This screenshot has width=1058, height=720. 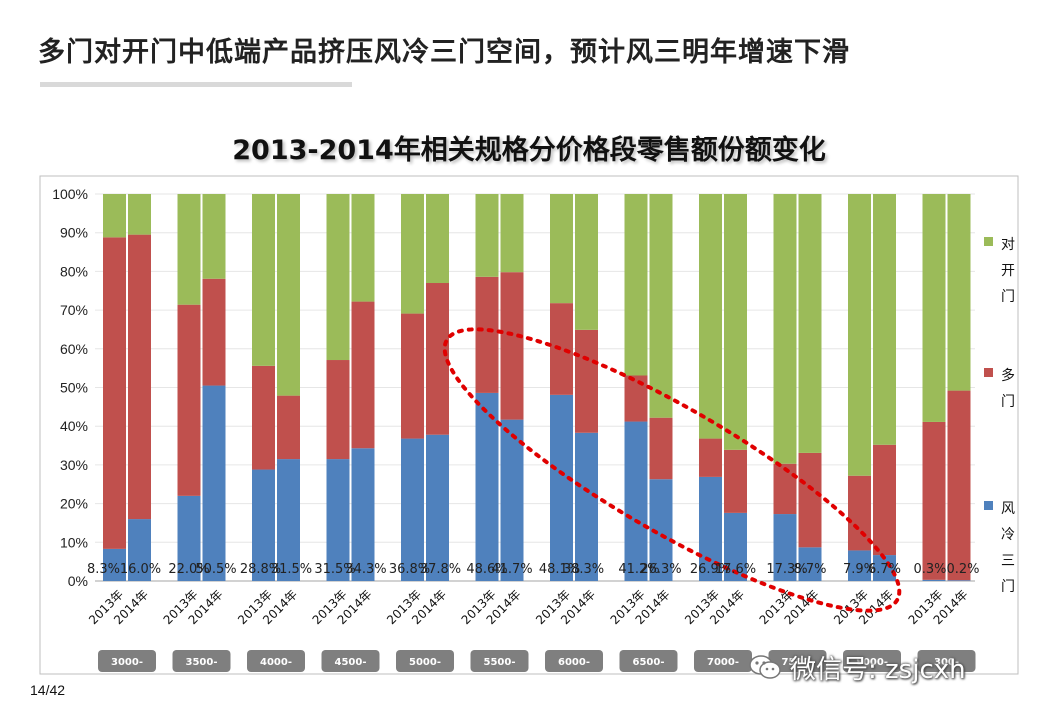 What do you see at coordinates (260, 569) in the screenshot?
I see `data-label: 28.8%` at bounding box center [260, 569].